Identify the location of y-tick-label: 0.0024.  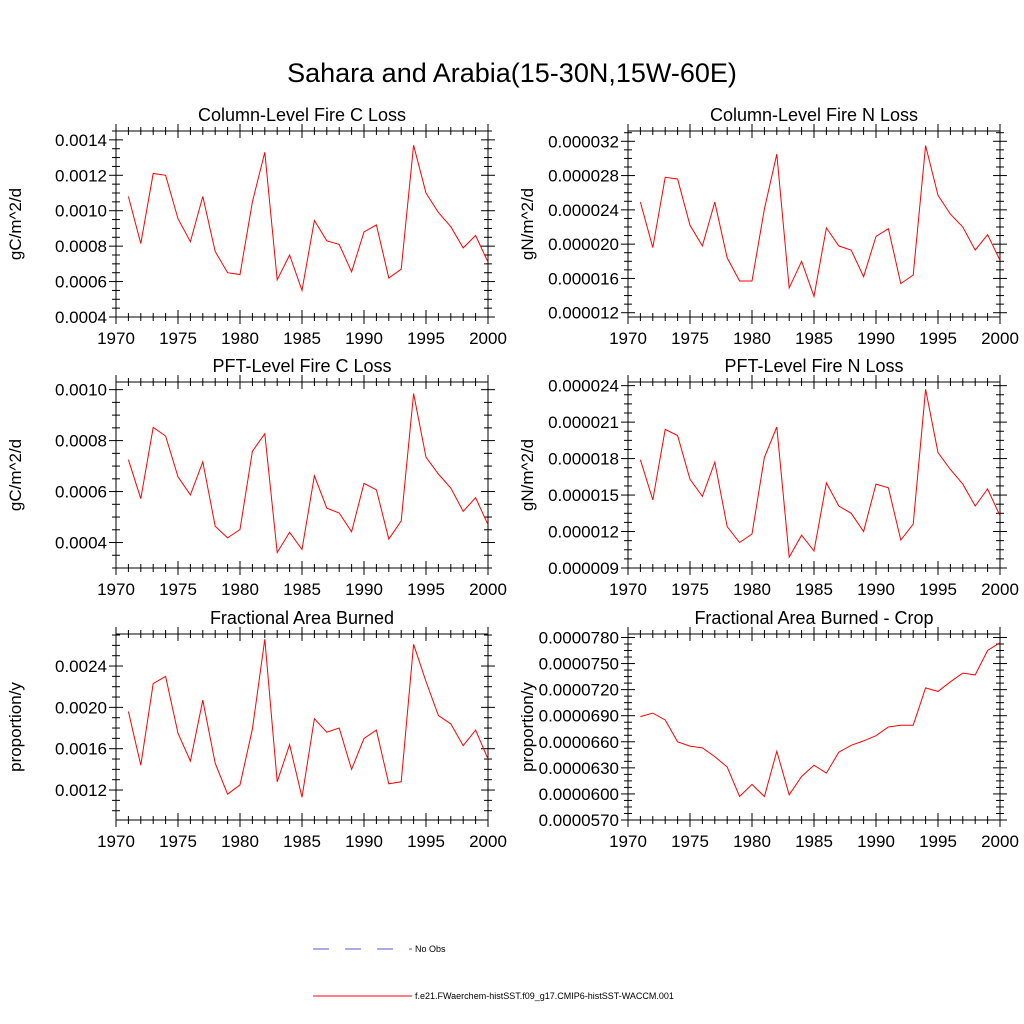
(81, 666).